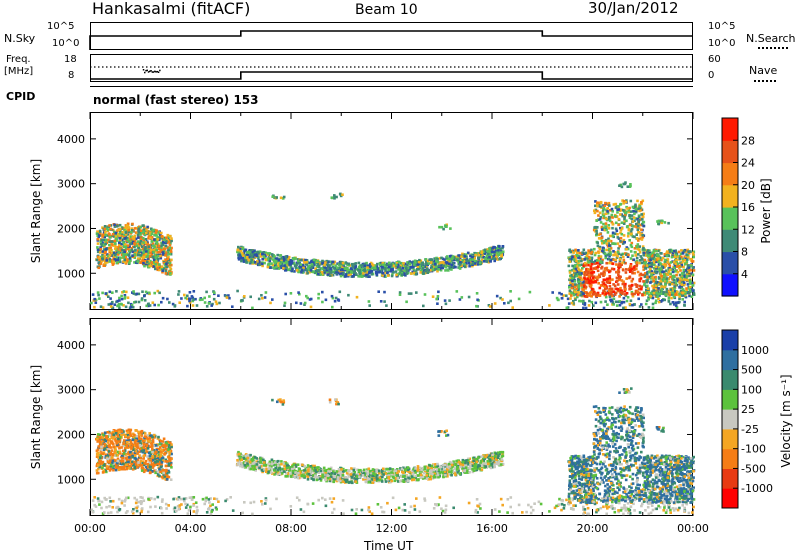  What do you see at coordinates (143, 70) in the screenshot?
I see `freq-blip` at bounding box center [143, 70].